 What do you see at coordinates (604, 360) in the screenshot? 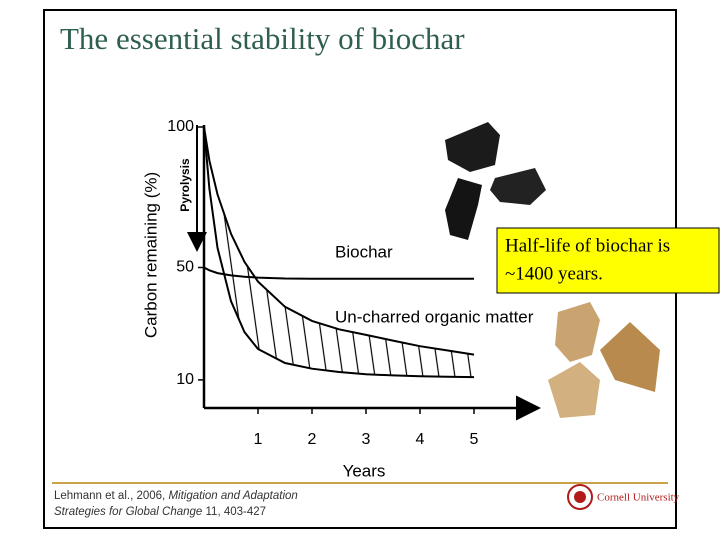
I see `wood-photo` at bounding box center [604, 360].